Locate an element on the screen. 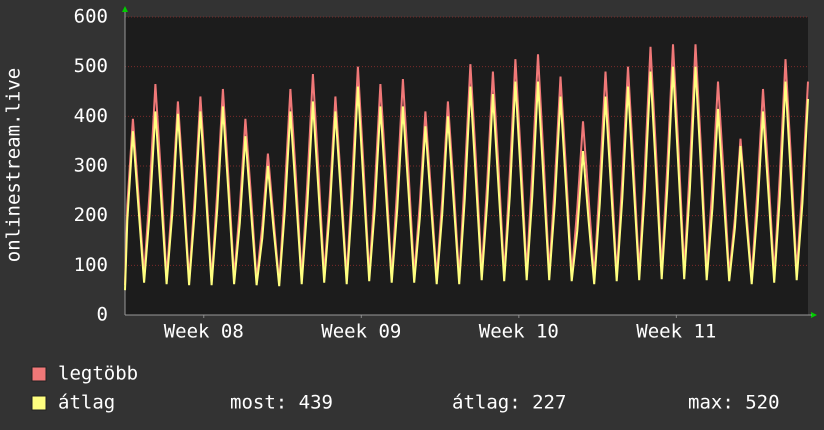 The height and width of the screenshot is (430, 824). y-tick-label: 200 is located at coordinates (91, 215).